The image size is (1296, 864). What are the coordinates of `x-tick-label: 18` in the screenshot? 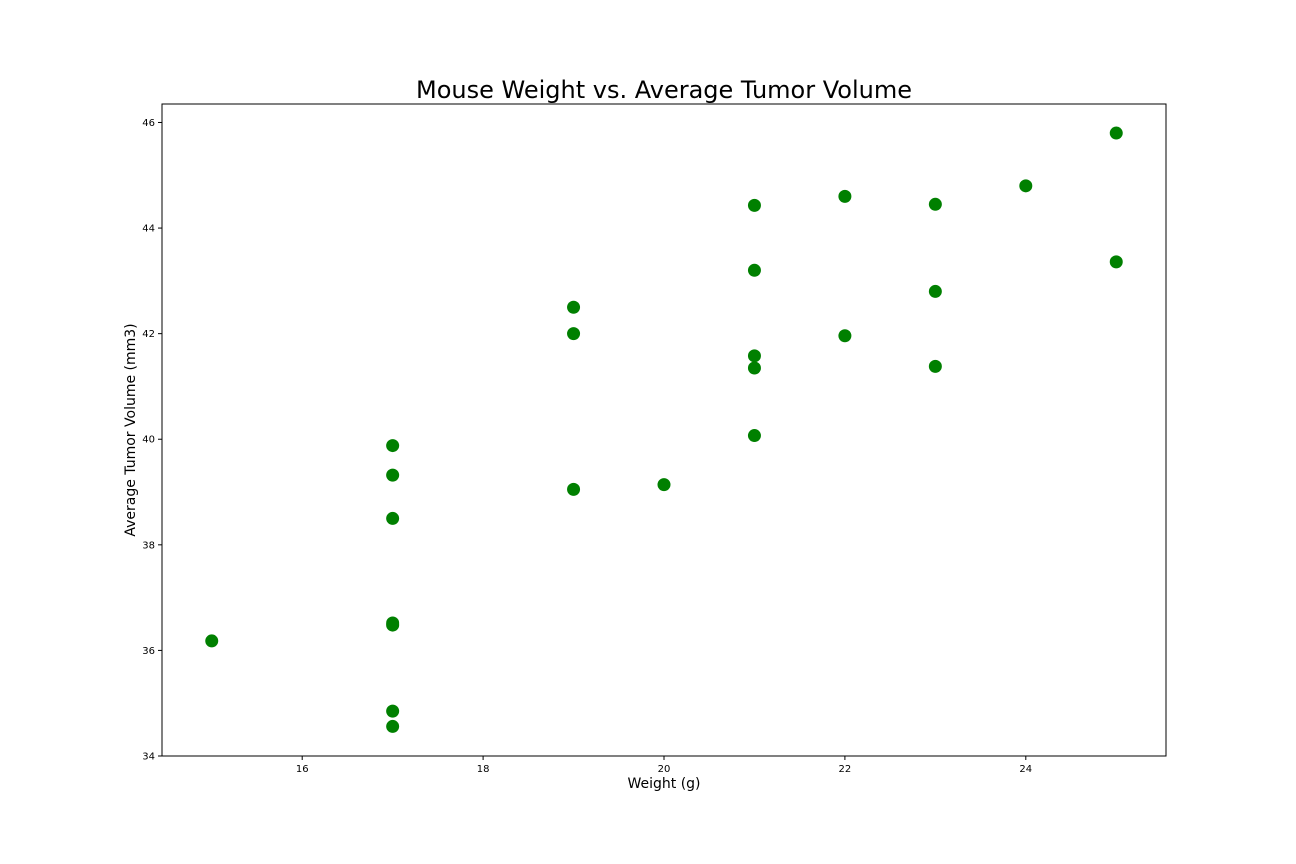 It's located at (483, 769).